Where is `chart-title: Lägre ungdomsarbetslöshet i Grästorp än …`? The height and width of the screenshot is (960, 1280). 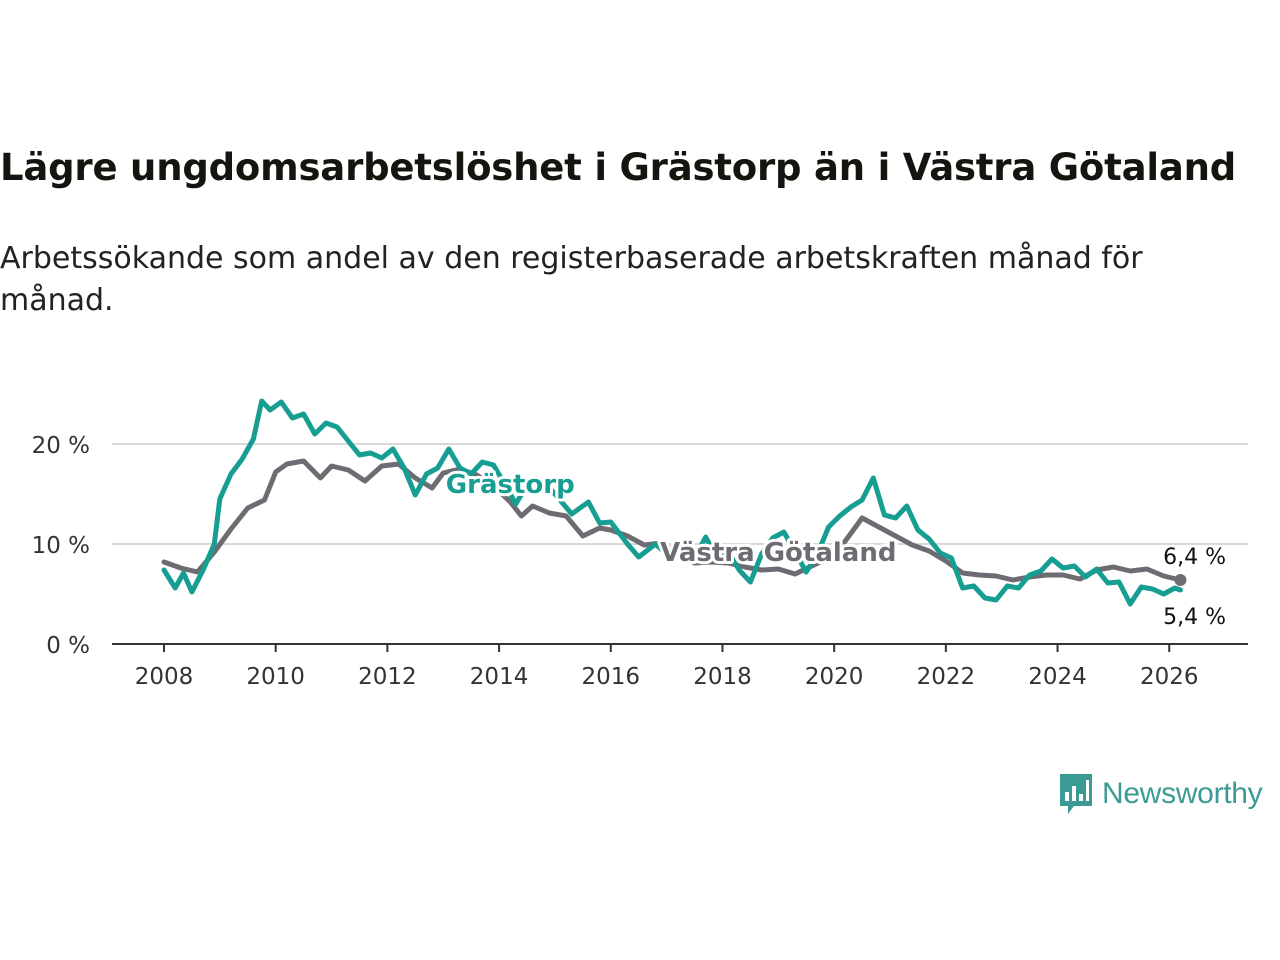
chart-title: Lägre ungdomsarbetslöshet i Grästorp än … is located at coordinates (618, 167).